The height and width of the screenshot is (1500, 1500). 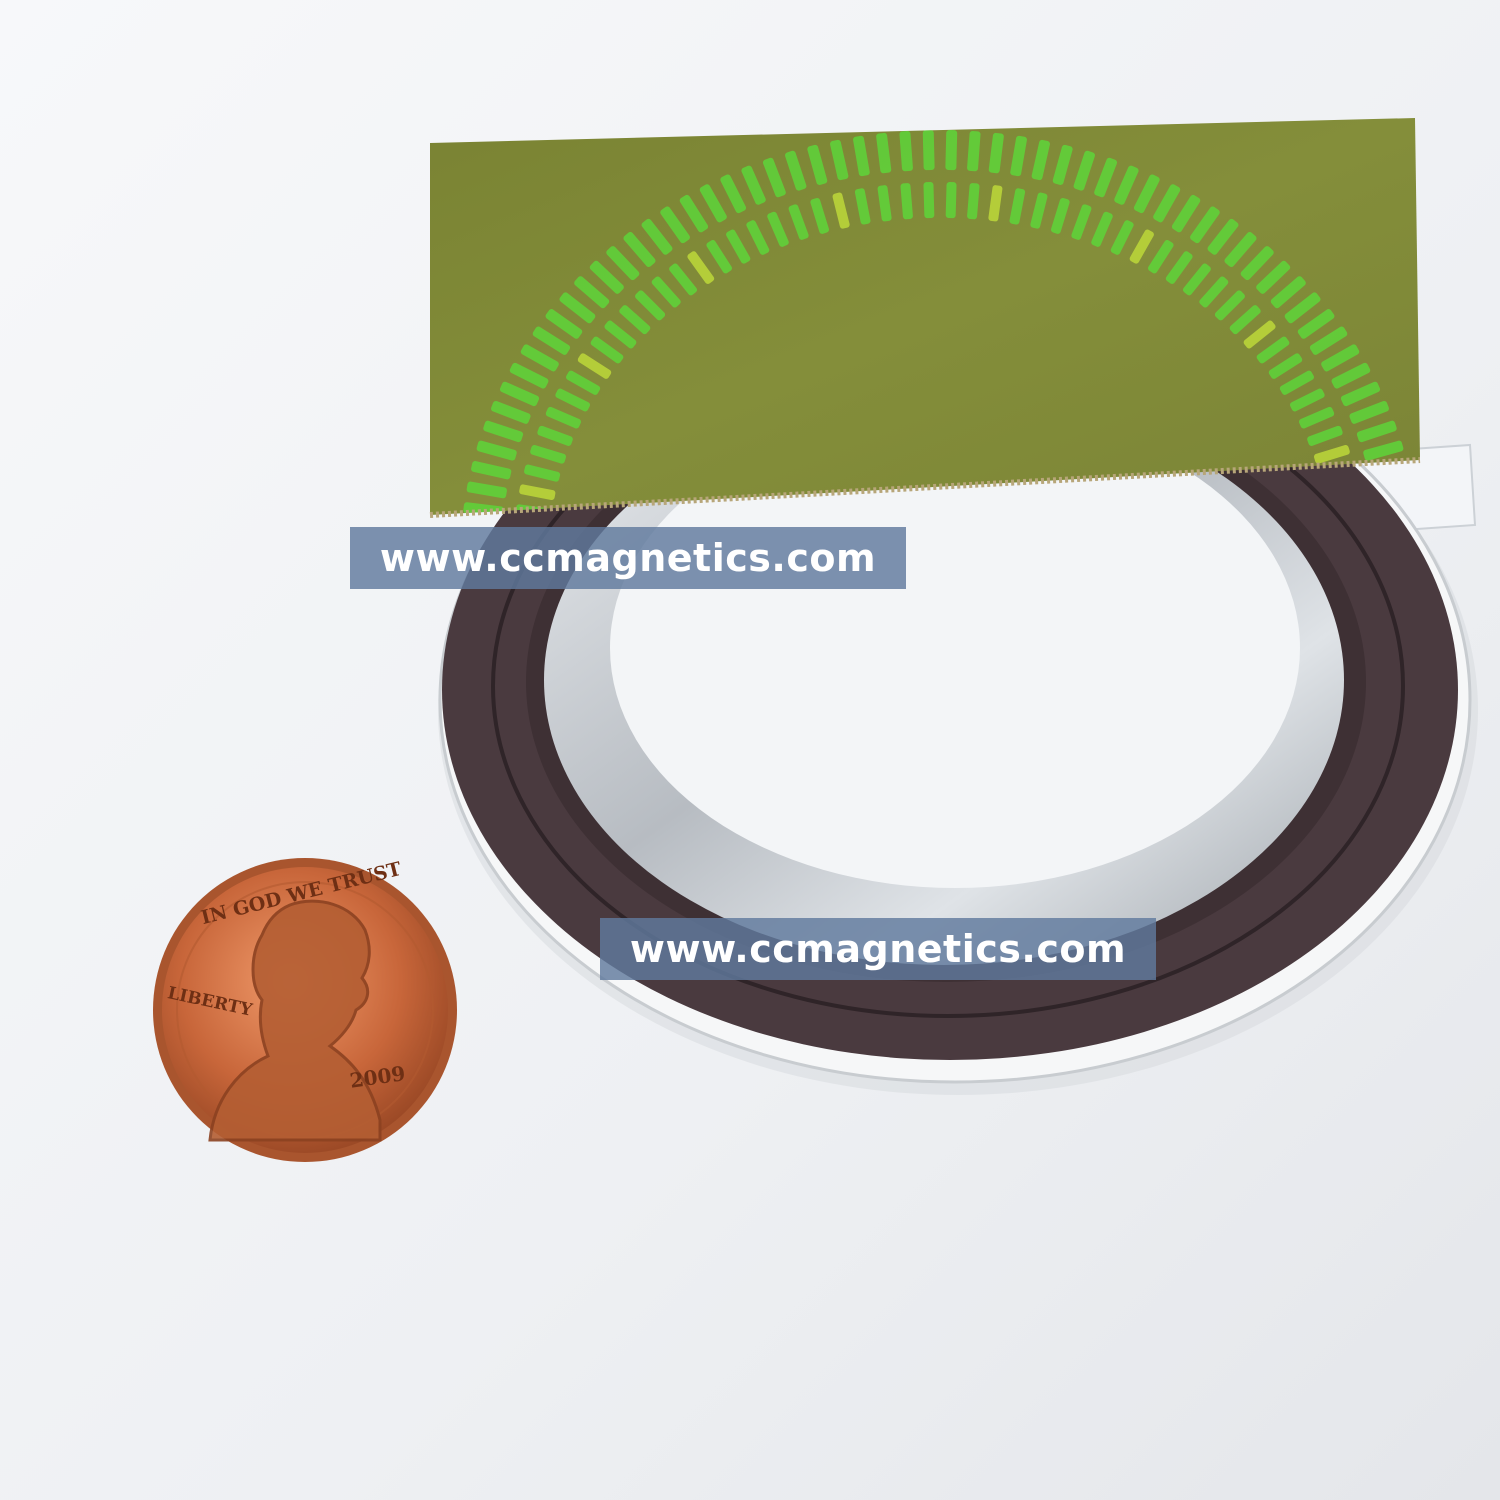 What do you see at coordinates (295, 1020) in the screenshot?
I see `lincoln-portrait` at bounding box center [295, 1020].